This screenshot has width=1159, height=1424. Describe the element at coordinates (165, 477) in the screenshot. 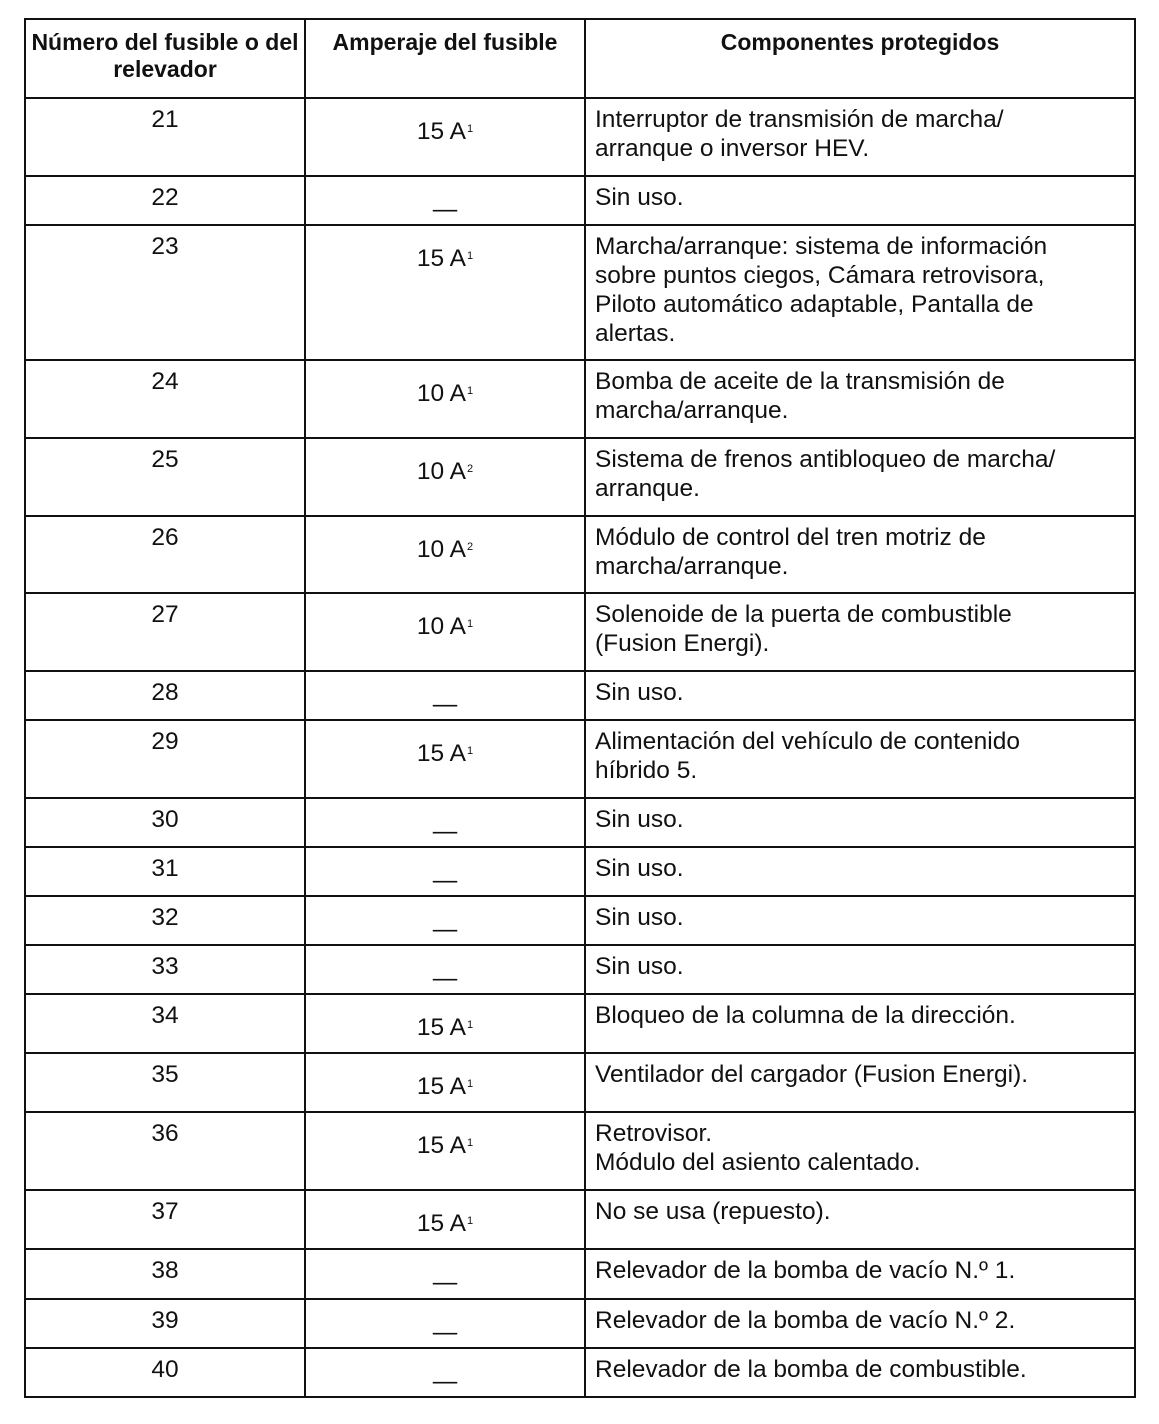

I see `fuse-number: 25` at that location.